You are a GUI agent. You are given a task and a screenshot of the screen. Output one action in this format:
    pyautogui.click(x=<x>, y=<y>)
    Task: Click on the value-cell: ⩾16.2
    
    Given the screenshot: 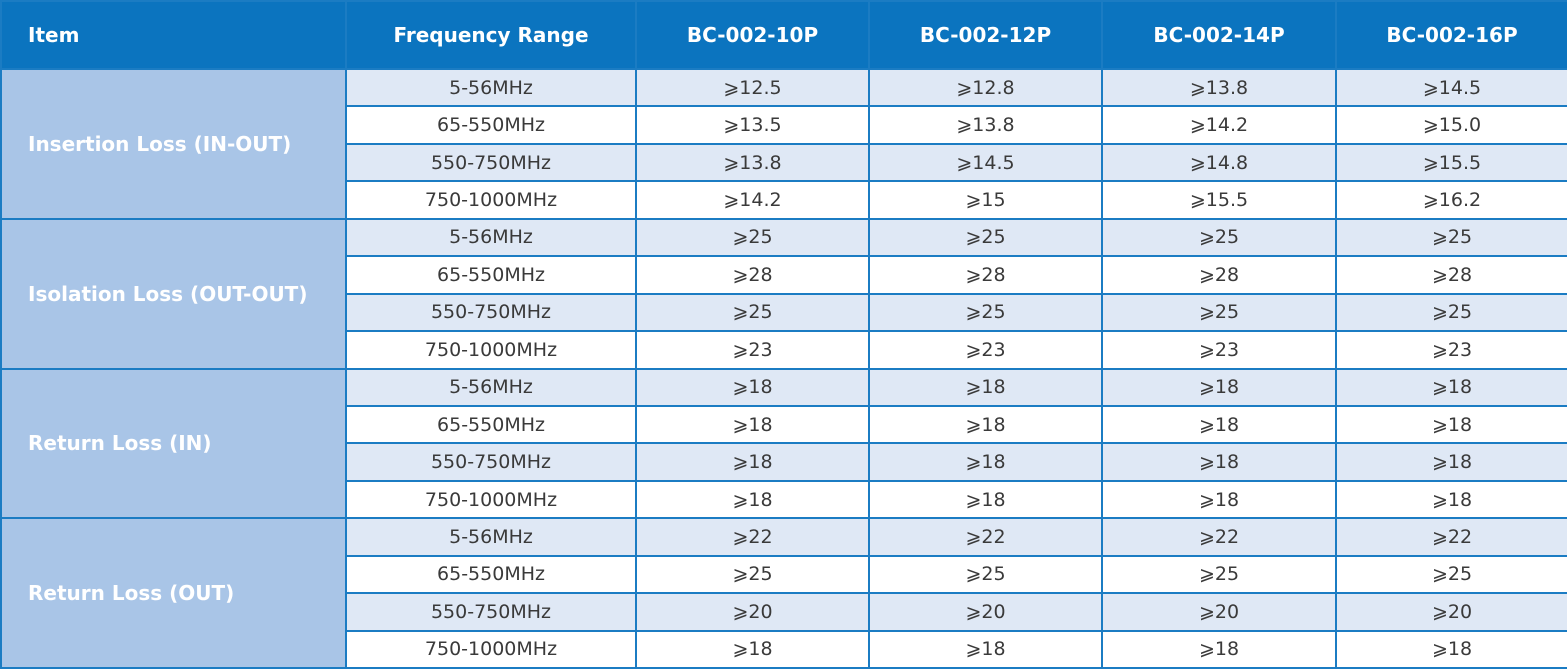 What is the action you would take?
    pyautogui.click(x=1451, y=200)
    